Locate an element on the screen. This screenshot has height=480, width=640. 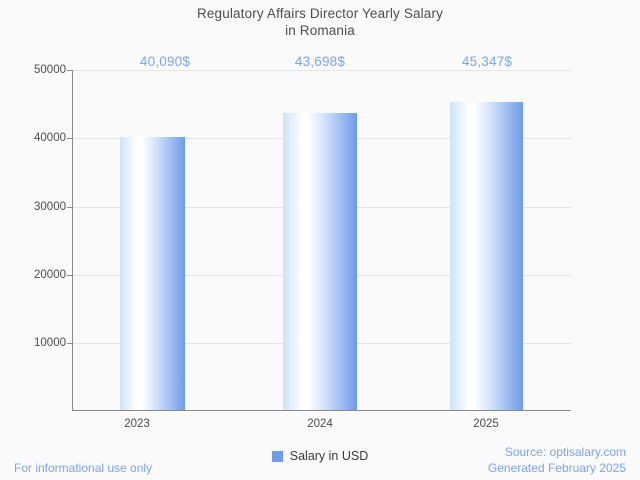
generated-date-text: Generated February 2025 is located at coordinates (556, 467).